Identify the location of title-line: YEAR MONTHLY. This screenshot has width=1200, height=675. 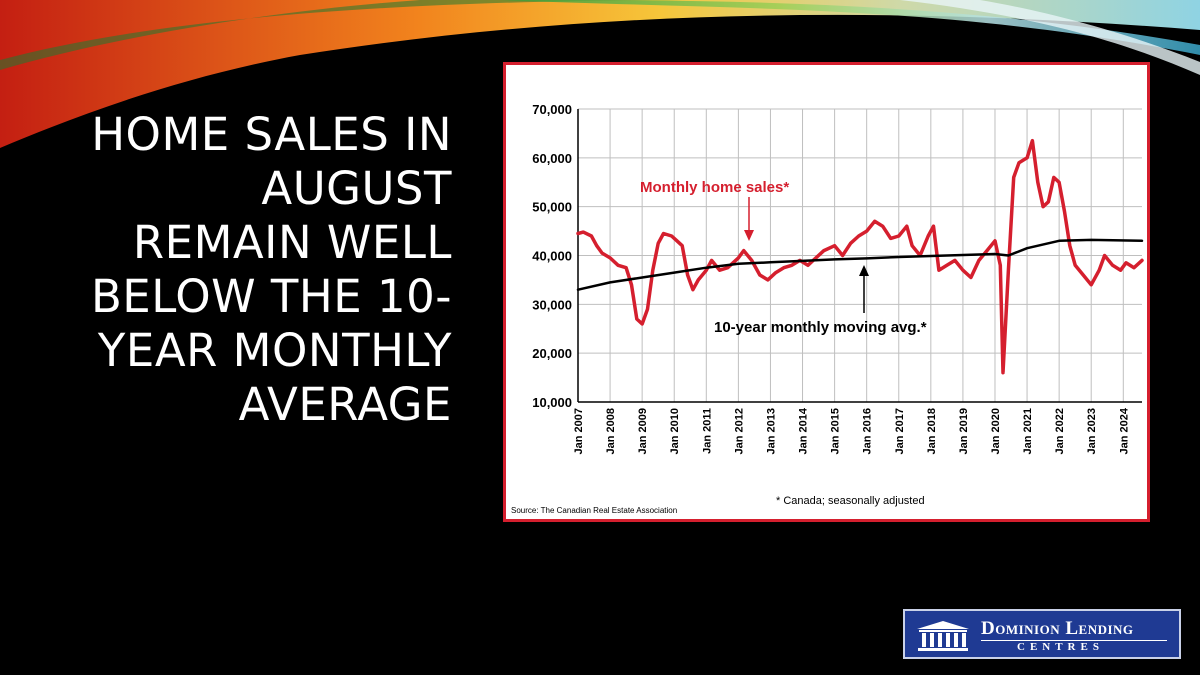
(274, 350).